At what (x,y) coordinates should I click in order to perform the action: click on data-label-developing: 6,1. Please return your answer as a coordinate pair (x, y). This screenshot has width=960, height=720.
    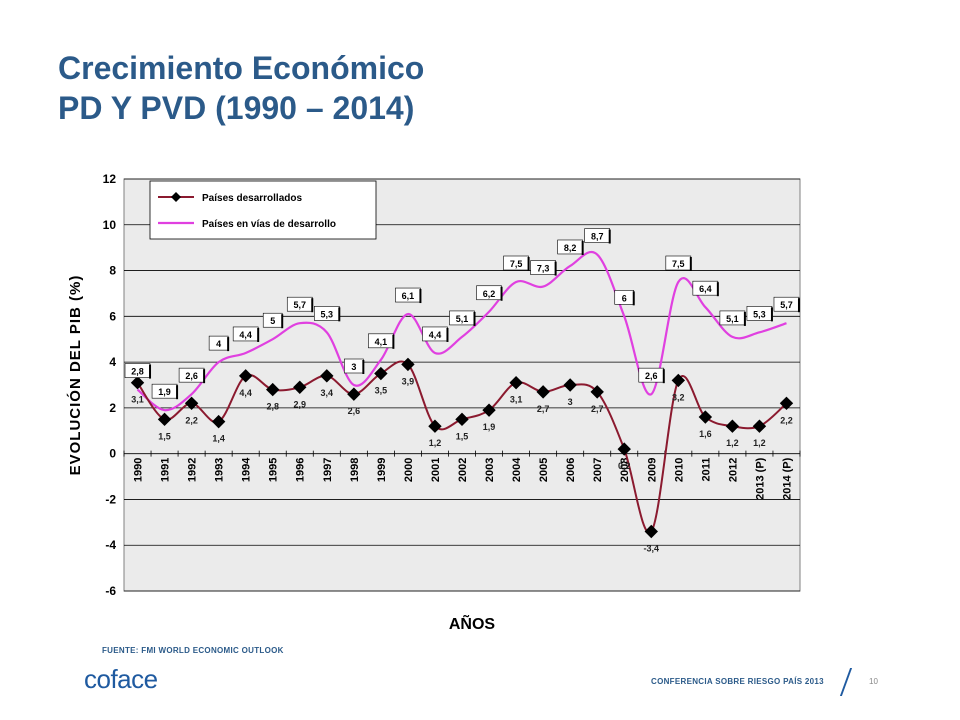
    Looking at the image, I should click on (408, 296).